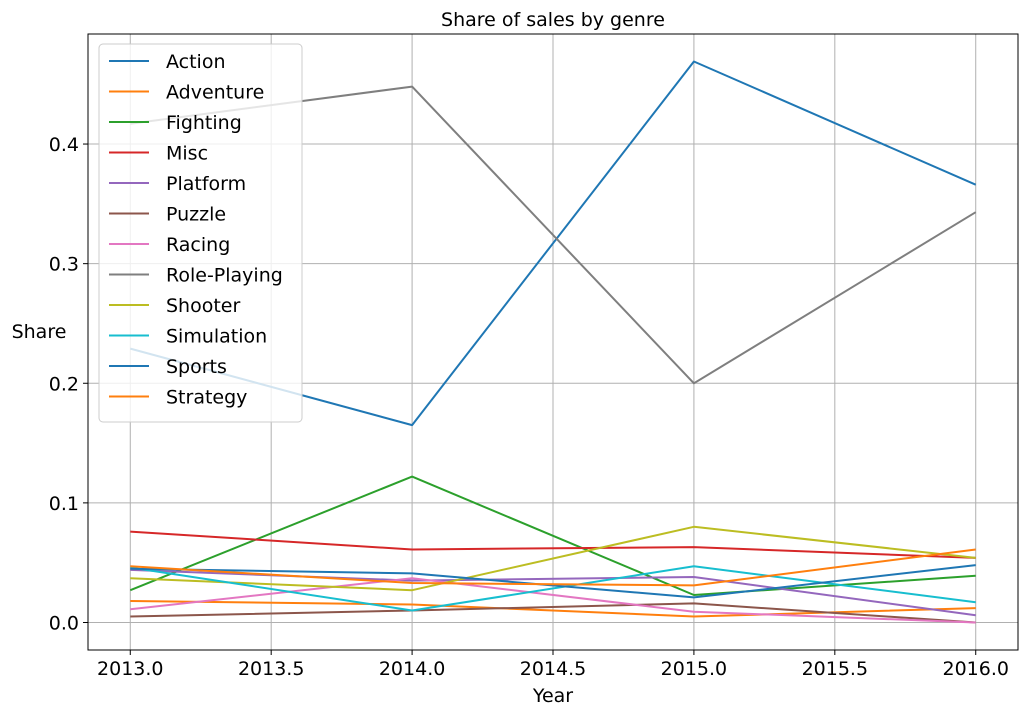 This screenshot has height=715, width=1028. I want to click on x-tick-label: 2016.0, so click(975, 669).